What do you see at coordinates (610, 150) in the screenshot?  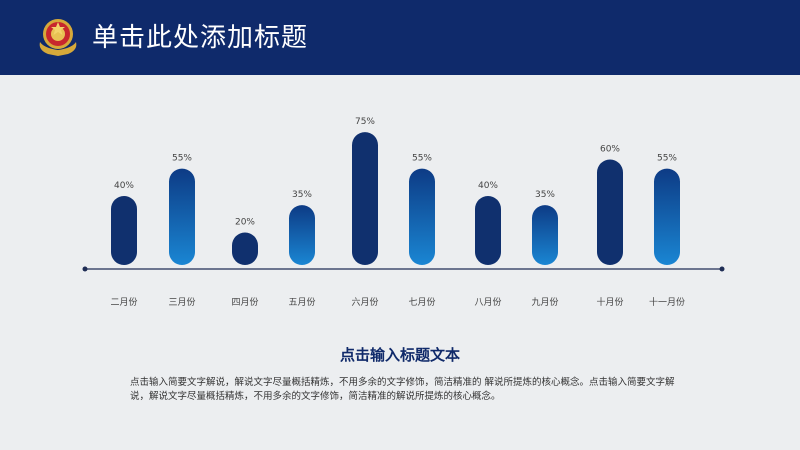 I see `value-label-9: 60%` at bounding box center [610, 150].